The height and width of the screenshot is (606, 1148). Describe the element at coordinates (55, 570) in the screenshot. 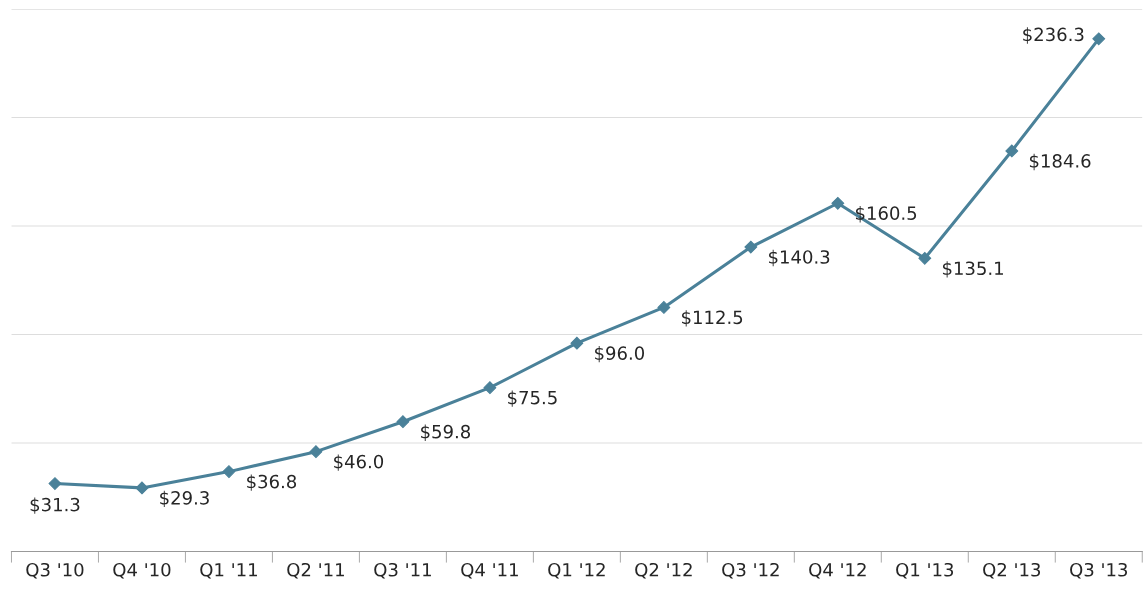

I see `x-tick-label: Q3 '10` at that location.